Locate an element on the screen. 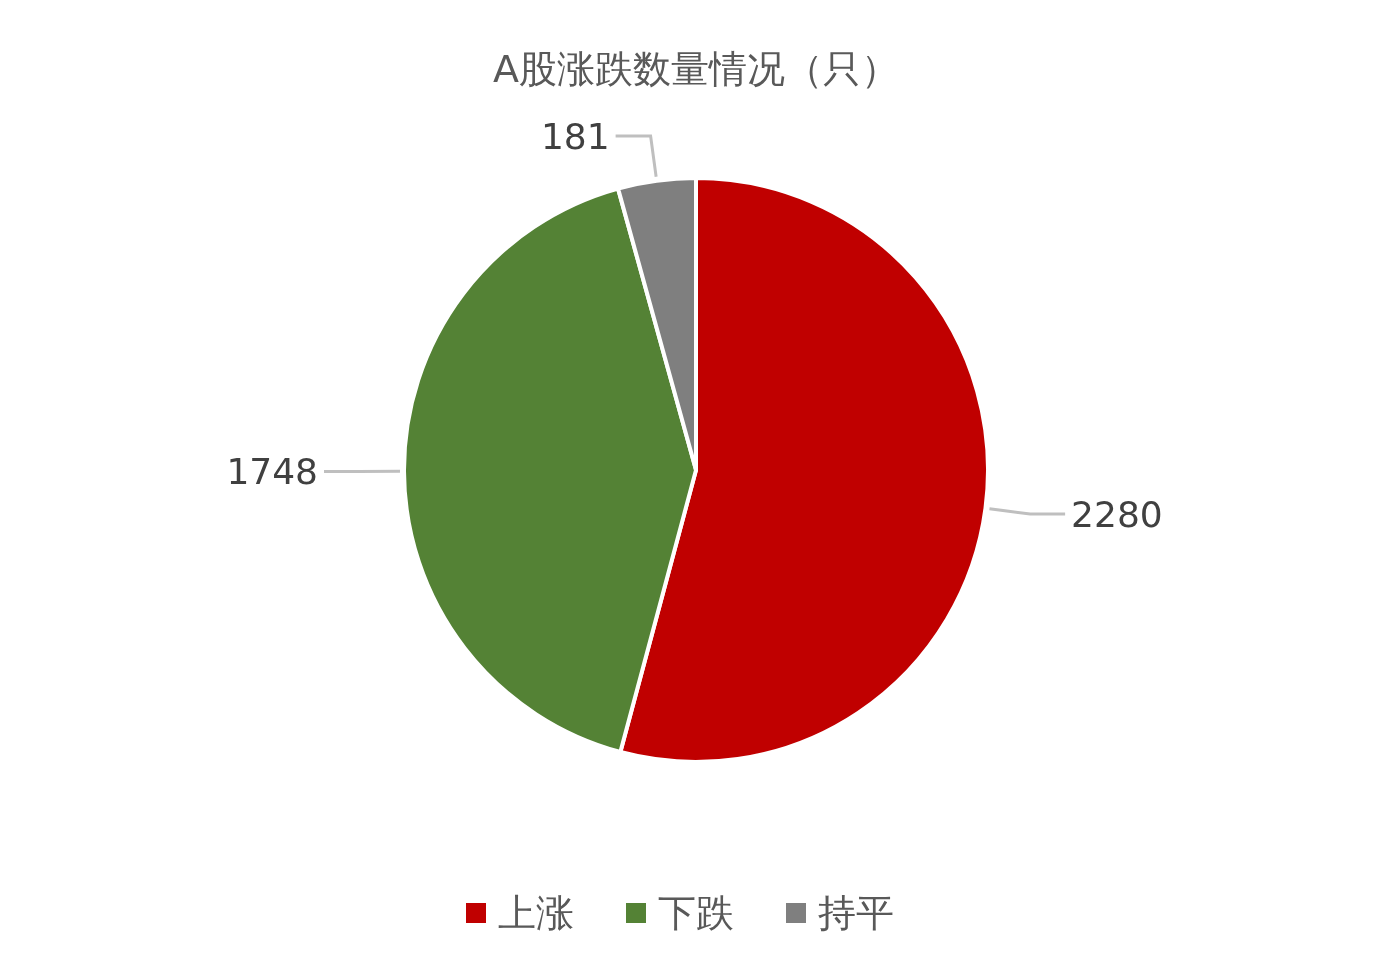  legend-label: 上涨 is located at coordinates (536, 913).